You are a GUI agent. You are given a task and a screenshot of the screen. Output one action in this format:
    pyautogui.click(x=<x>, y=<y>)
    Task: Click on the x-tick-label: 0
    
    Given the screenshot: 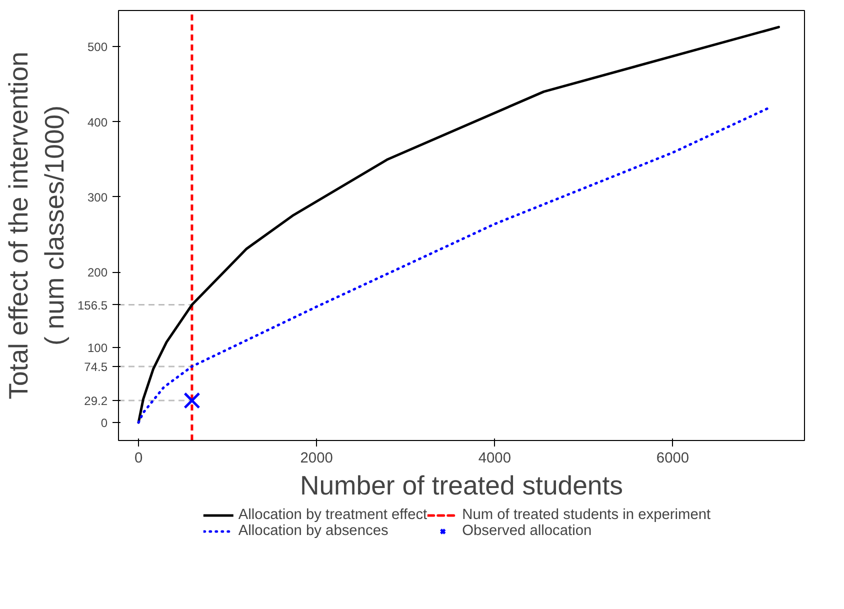 What is the action you would take?
    pyautogui.click(x=138, y=458)
    